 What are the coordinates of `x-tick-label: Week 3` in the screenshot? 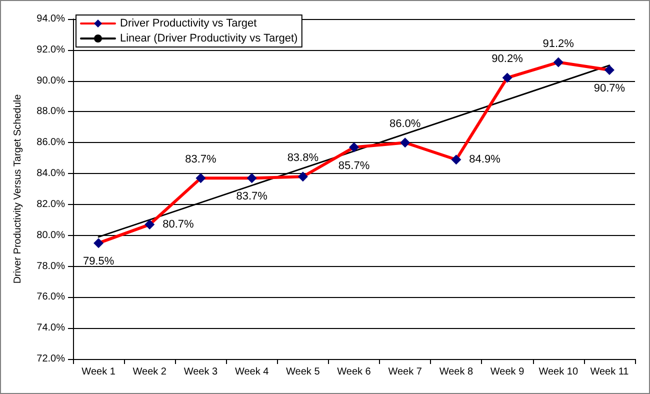 It's located at (201, 372).